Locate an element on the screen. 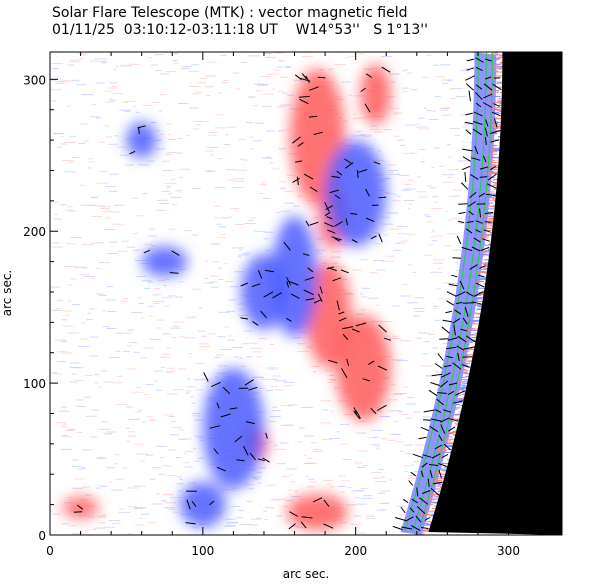  x-tick-label: 100 is located at coordinates (202, 551).